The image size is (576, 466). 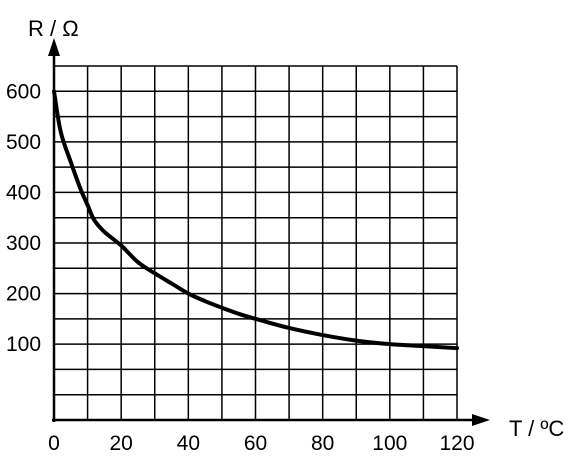 What do you see at coordinates (536, 428) in the screenshot?
I see `x-axis-label: T / ºC` at bounding box center [536, 428].